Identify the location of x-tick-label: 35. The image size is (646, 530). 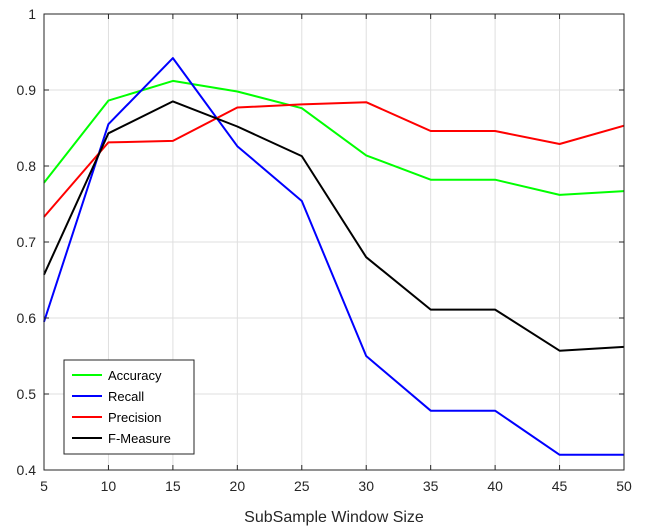
(431, 486).